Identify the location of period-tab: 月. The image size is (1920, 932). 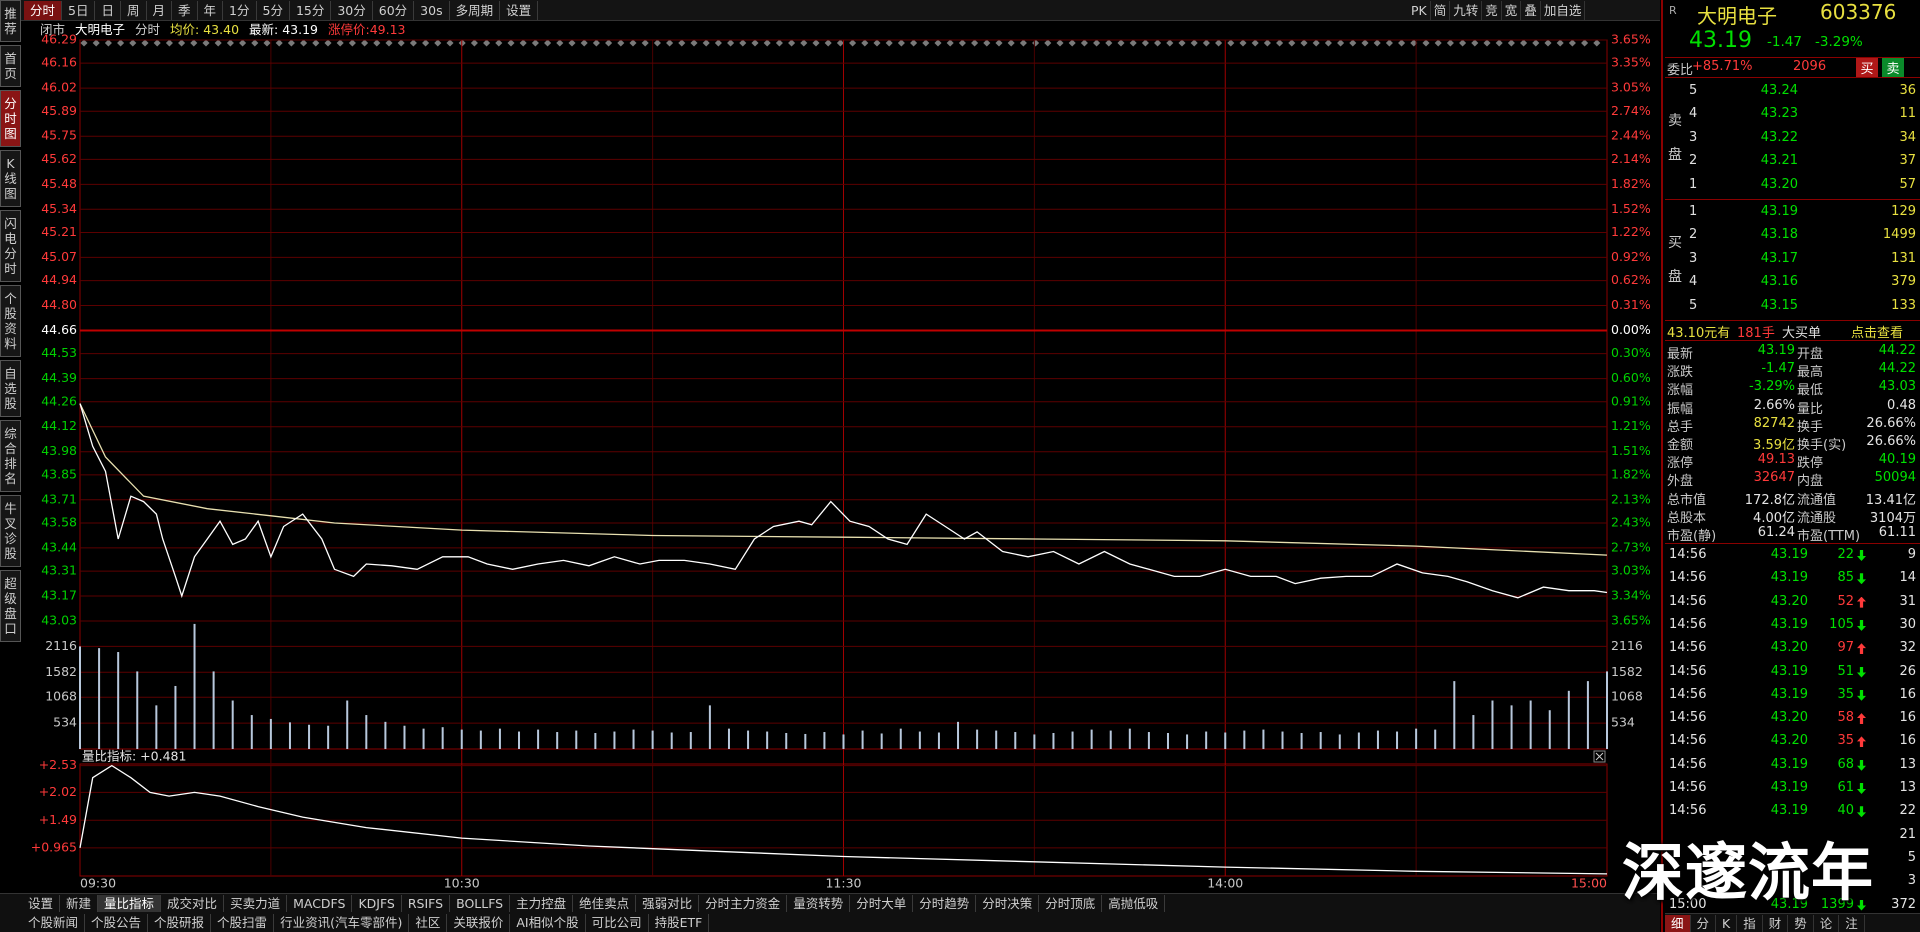
(160, 10).